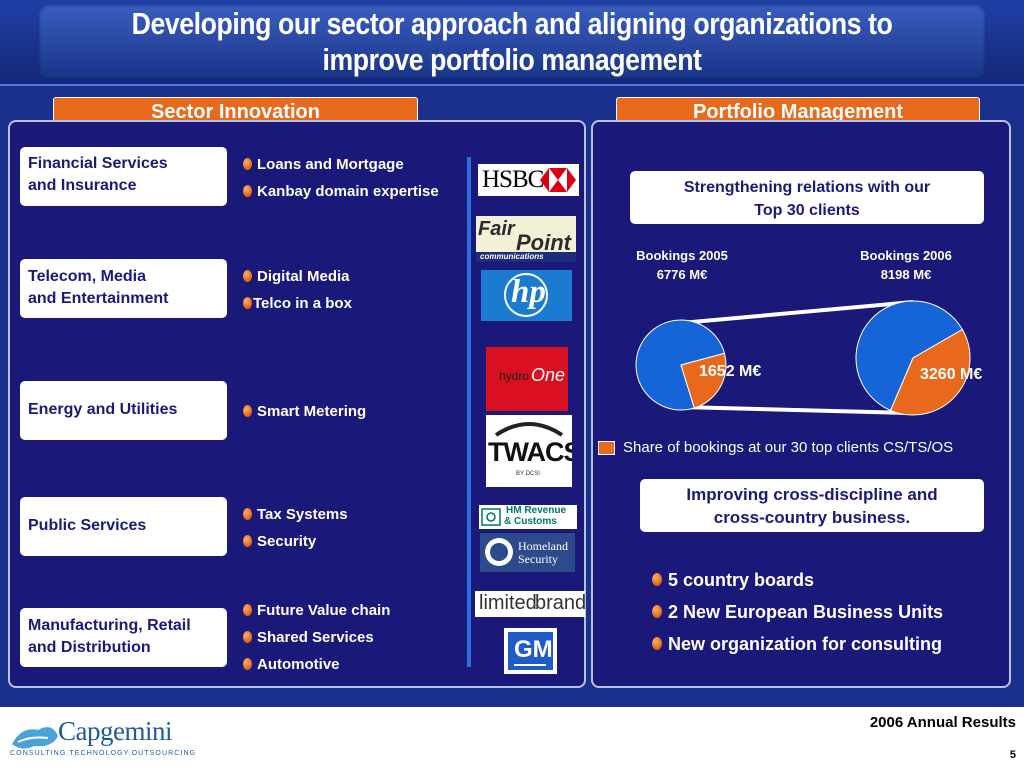 Image resolution: width=1024 pixels, height=768 pixels. I want to click on capgemini-logo, so click(35, 738).